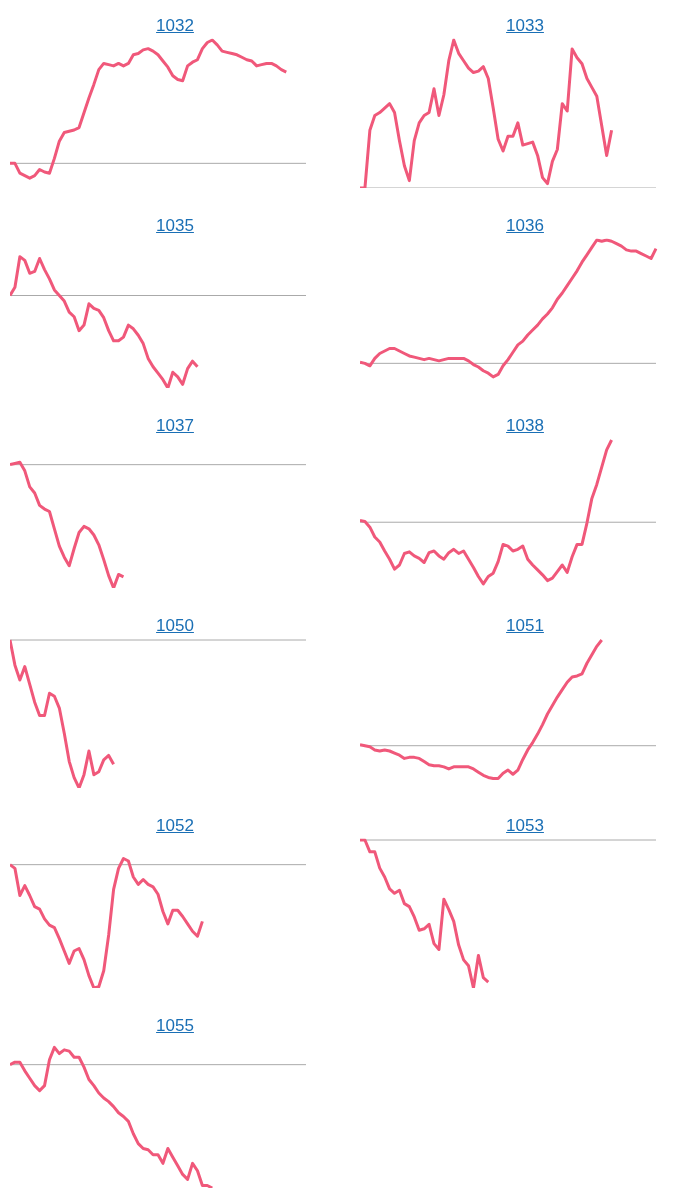 The height and width of the screenshot is (1200, 700). Describe the element at coordinates (175, 826) in the screenshot. I see `chart-title: 1052` at that location.